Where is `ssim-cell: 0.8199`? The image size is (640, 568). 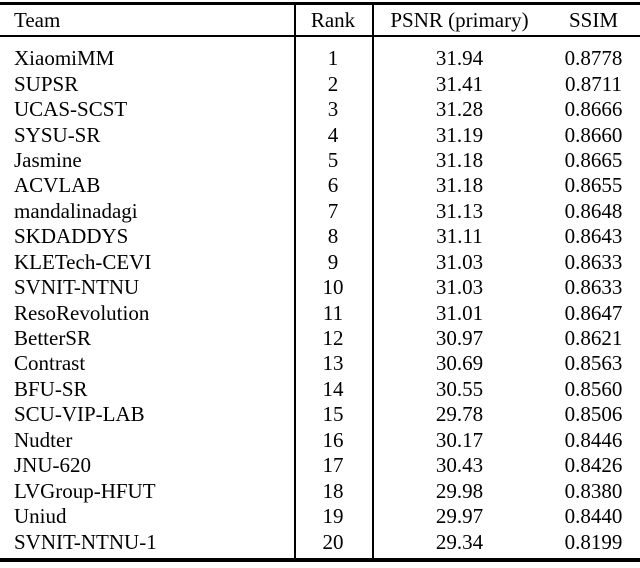
ssim-cell: 0.8199 is located at coordinates (593, 541).